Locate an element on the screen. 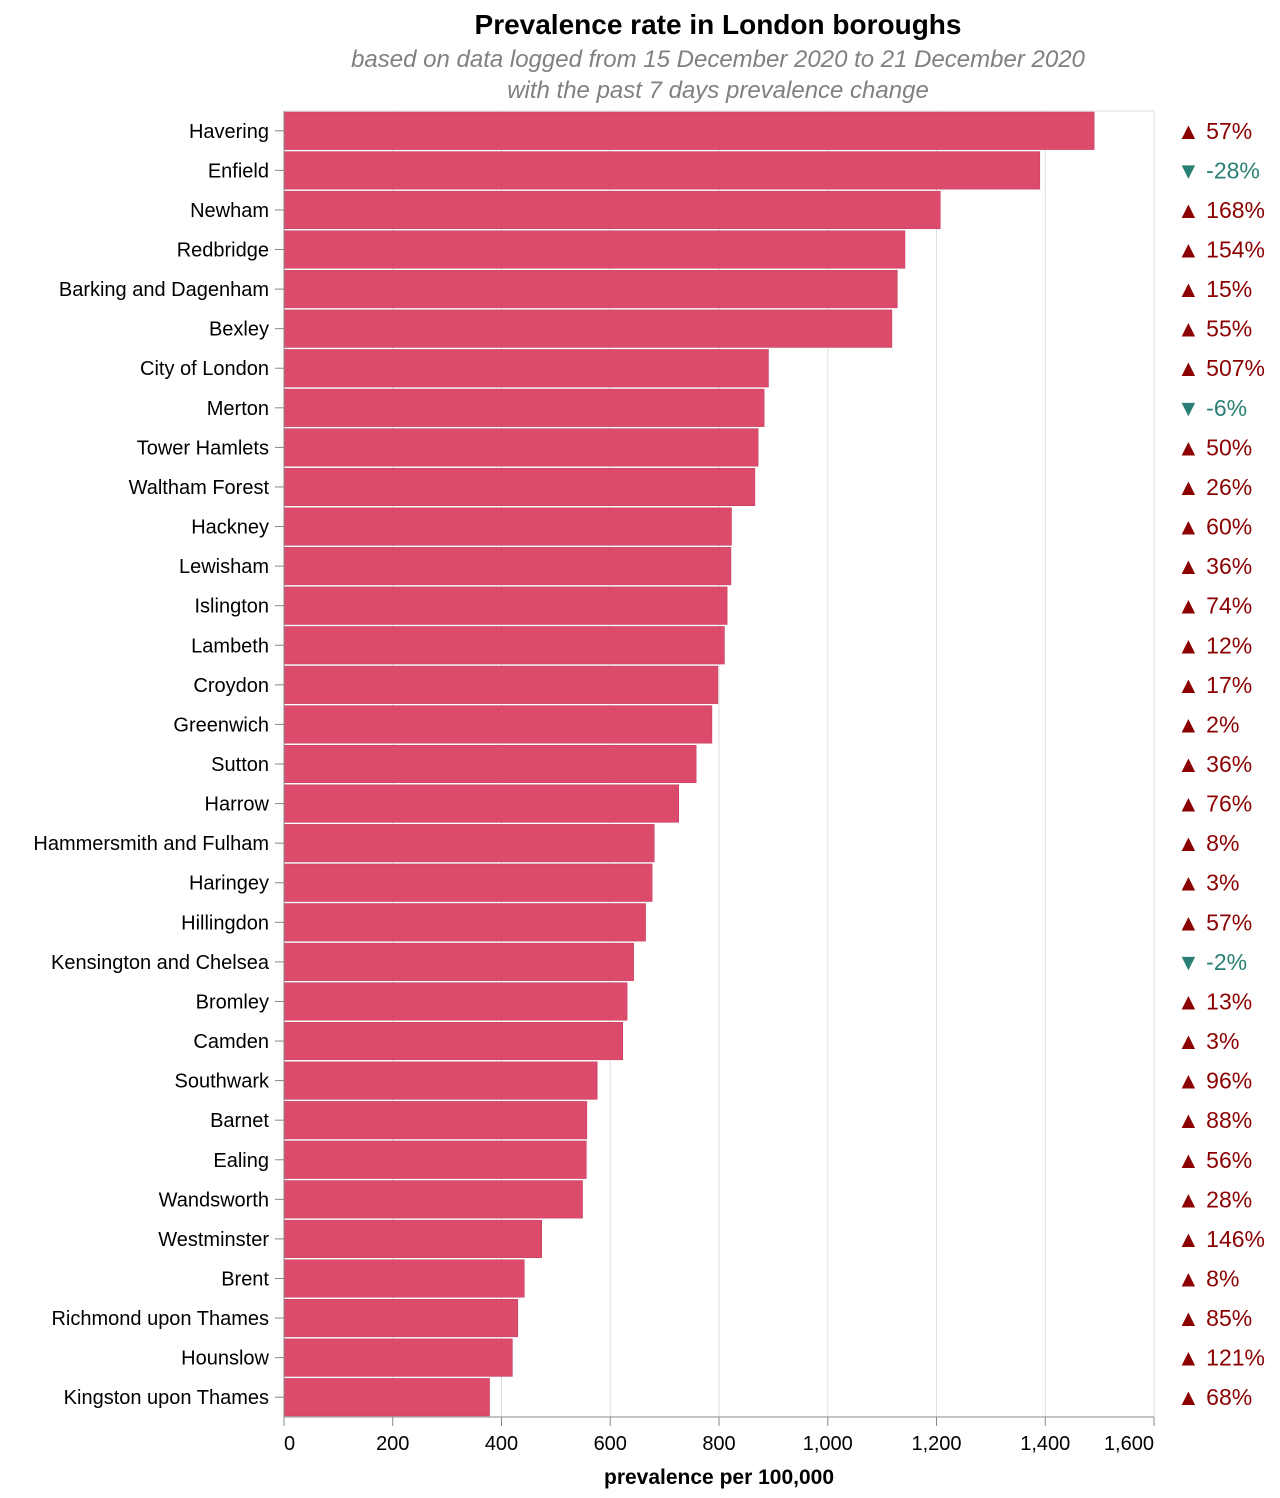 The width and height of the screenshot is (1280, 1498). change-label: ▲ 168% is located at coordinates (1221, 210).